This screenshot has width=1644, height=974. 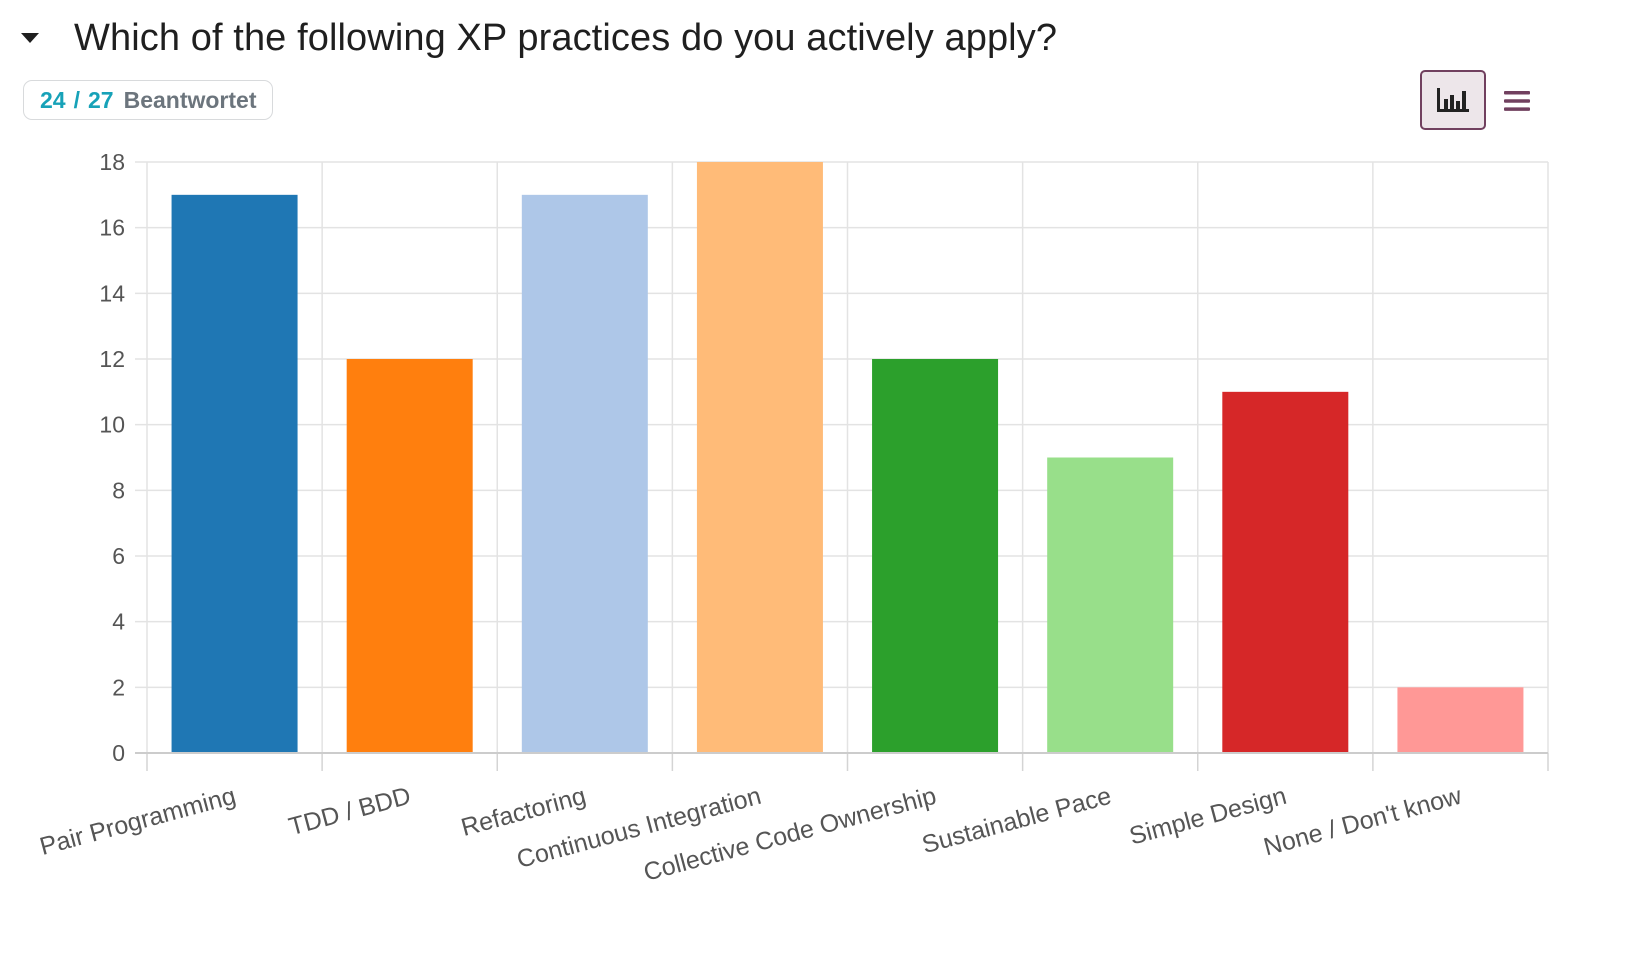 I want to click on caret-down-icon, so click(x=30, y=38).